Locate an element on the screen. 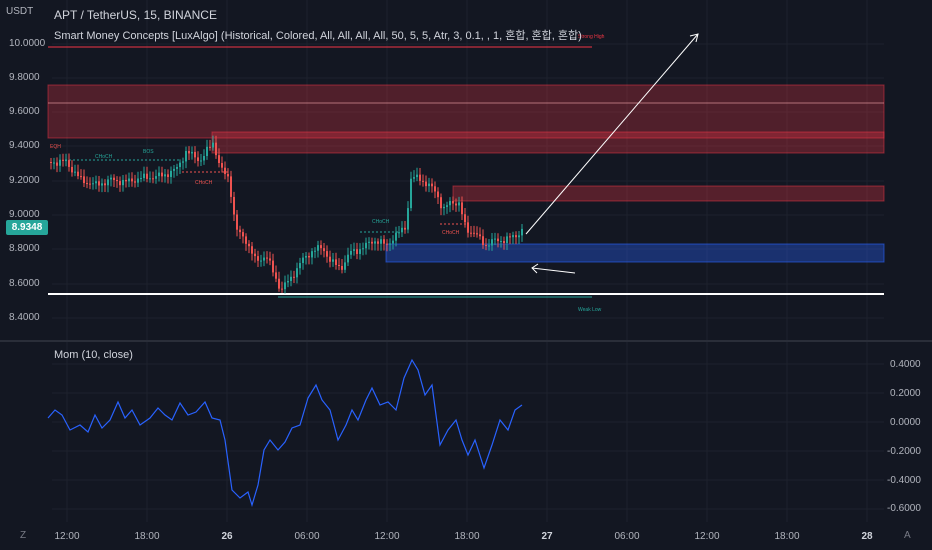  left-arrow-drawing is located at coordinates (553, 268).